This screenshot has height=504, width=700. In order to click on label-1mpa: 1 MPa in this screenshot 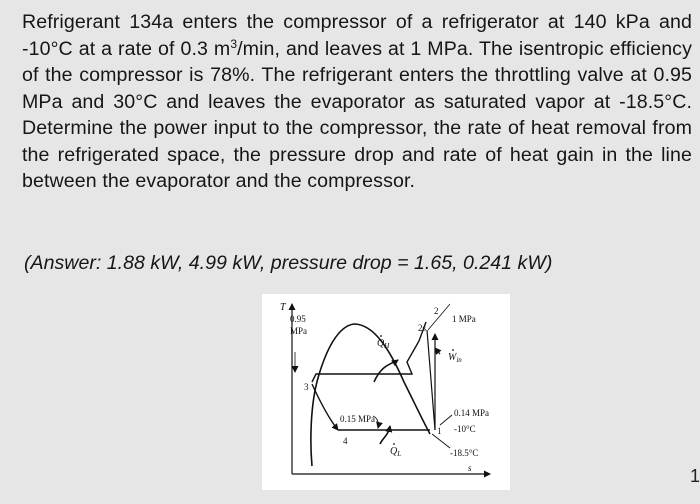, I will do `click(464, 319)`.